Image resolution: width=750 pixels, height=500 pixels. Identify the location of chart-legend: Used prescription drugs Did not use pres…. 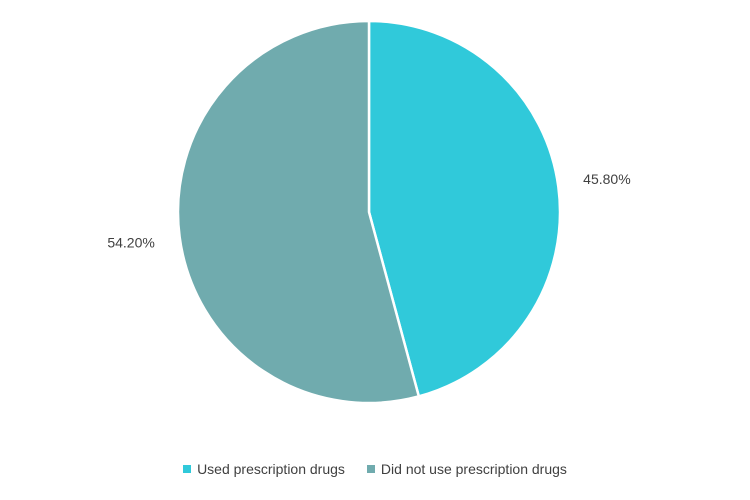
(375, 469).